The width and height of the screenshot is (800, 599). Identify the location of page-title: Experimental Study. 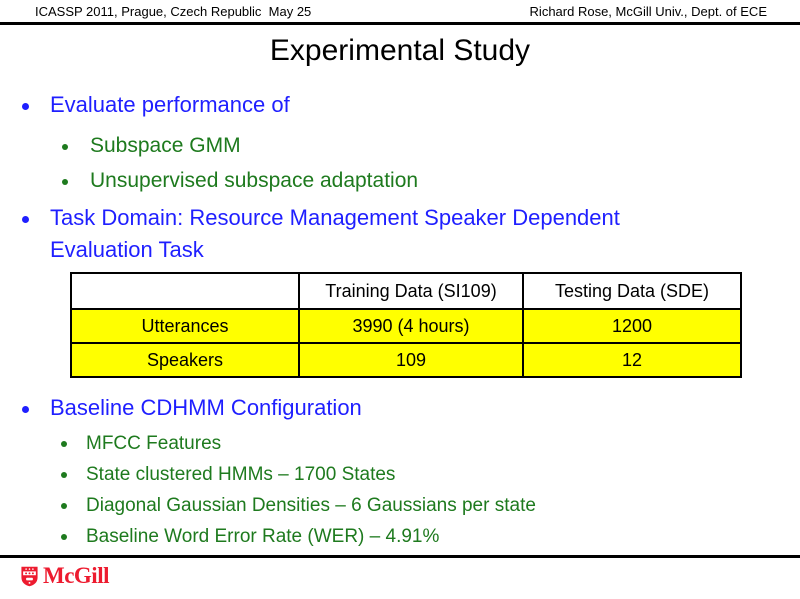
(400, 50).